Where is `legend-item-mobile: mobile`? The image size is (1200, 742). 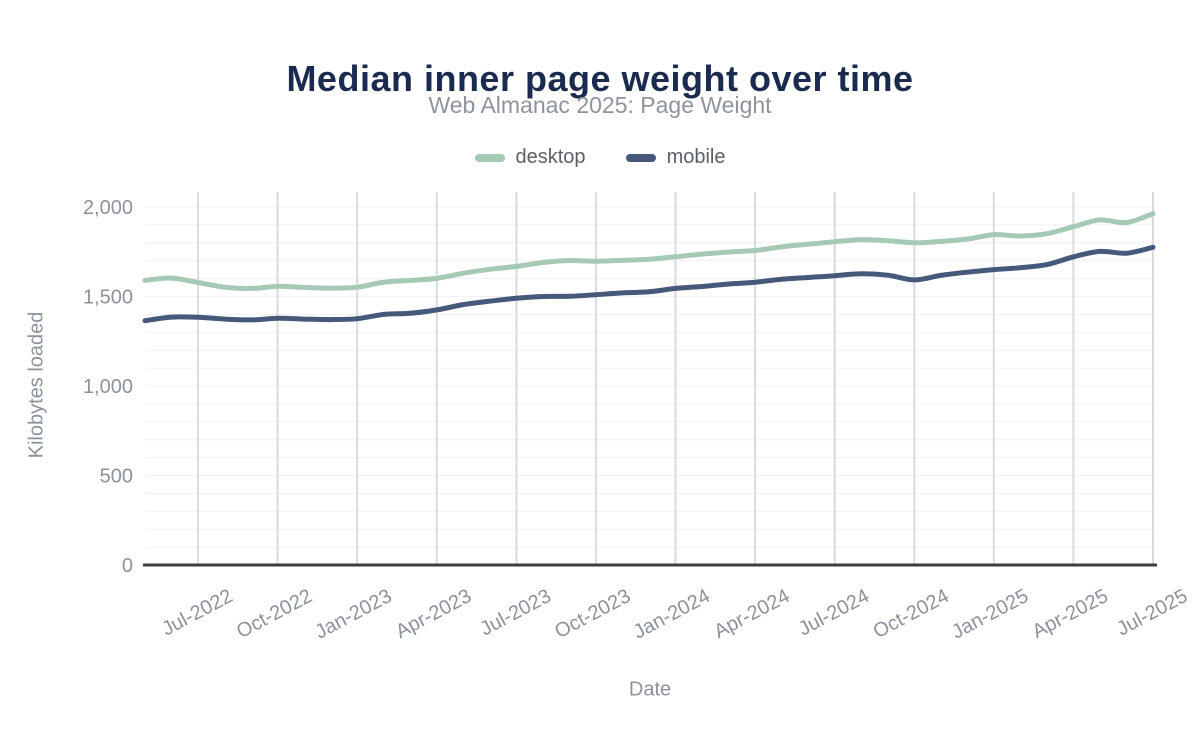
legend-item-mobile: mobile is located at coordinates (675, 157).